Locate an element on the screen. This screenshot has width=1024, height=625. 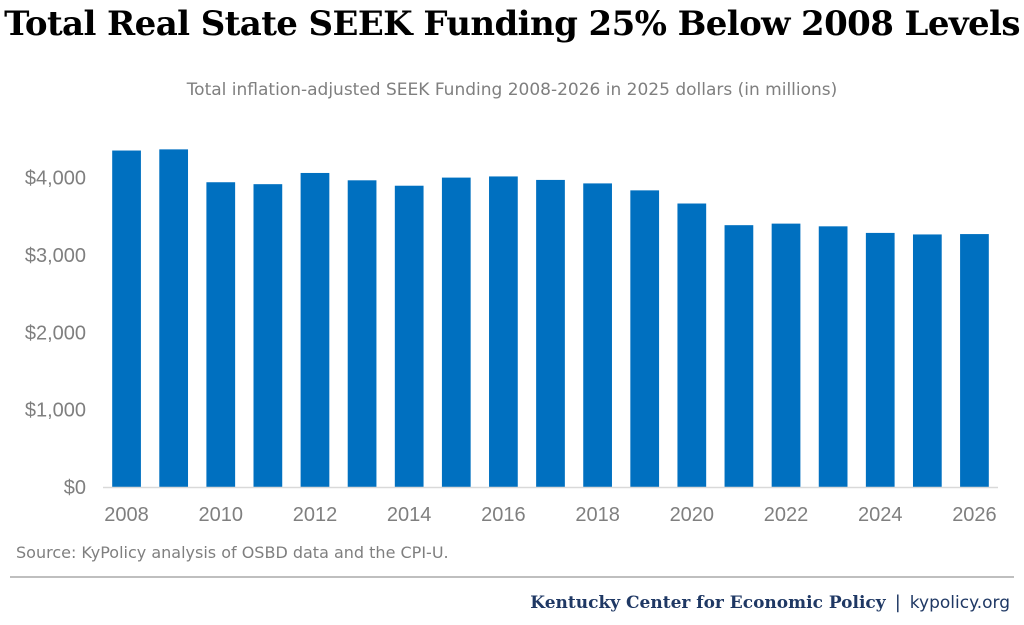
x-tick-label: 2016 is located at coordinates (503, 515).